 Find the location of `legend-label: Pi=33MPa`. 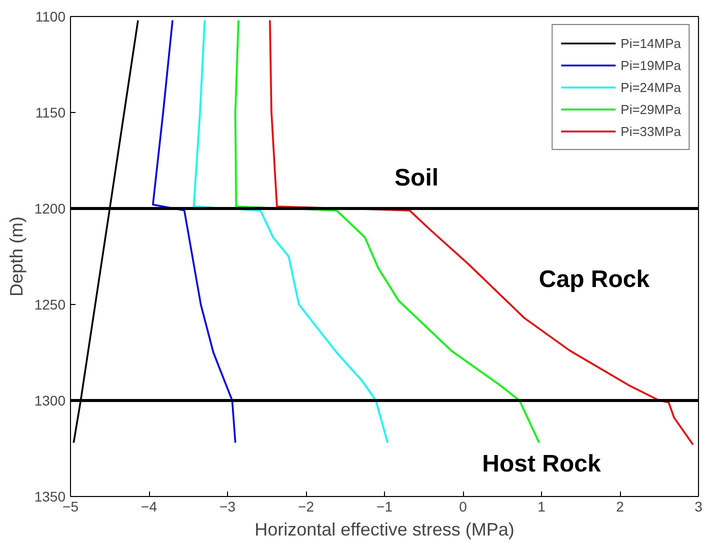

legend-label: Pi=33MPa is located at coordinates (650, 131).